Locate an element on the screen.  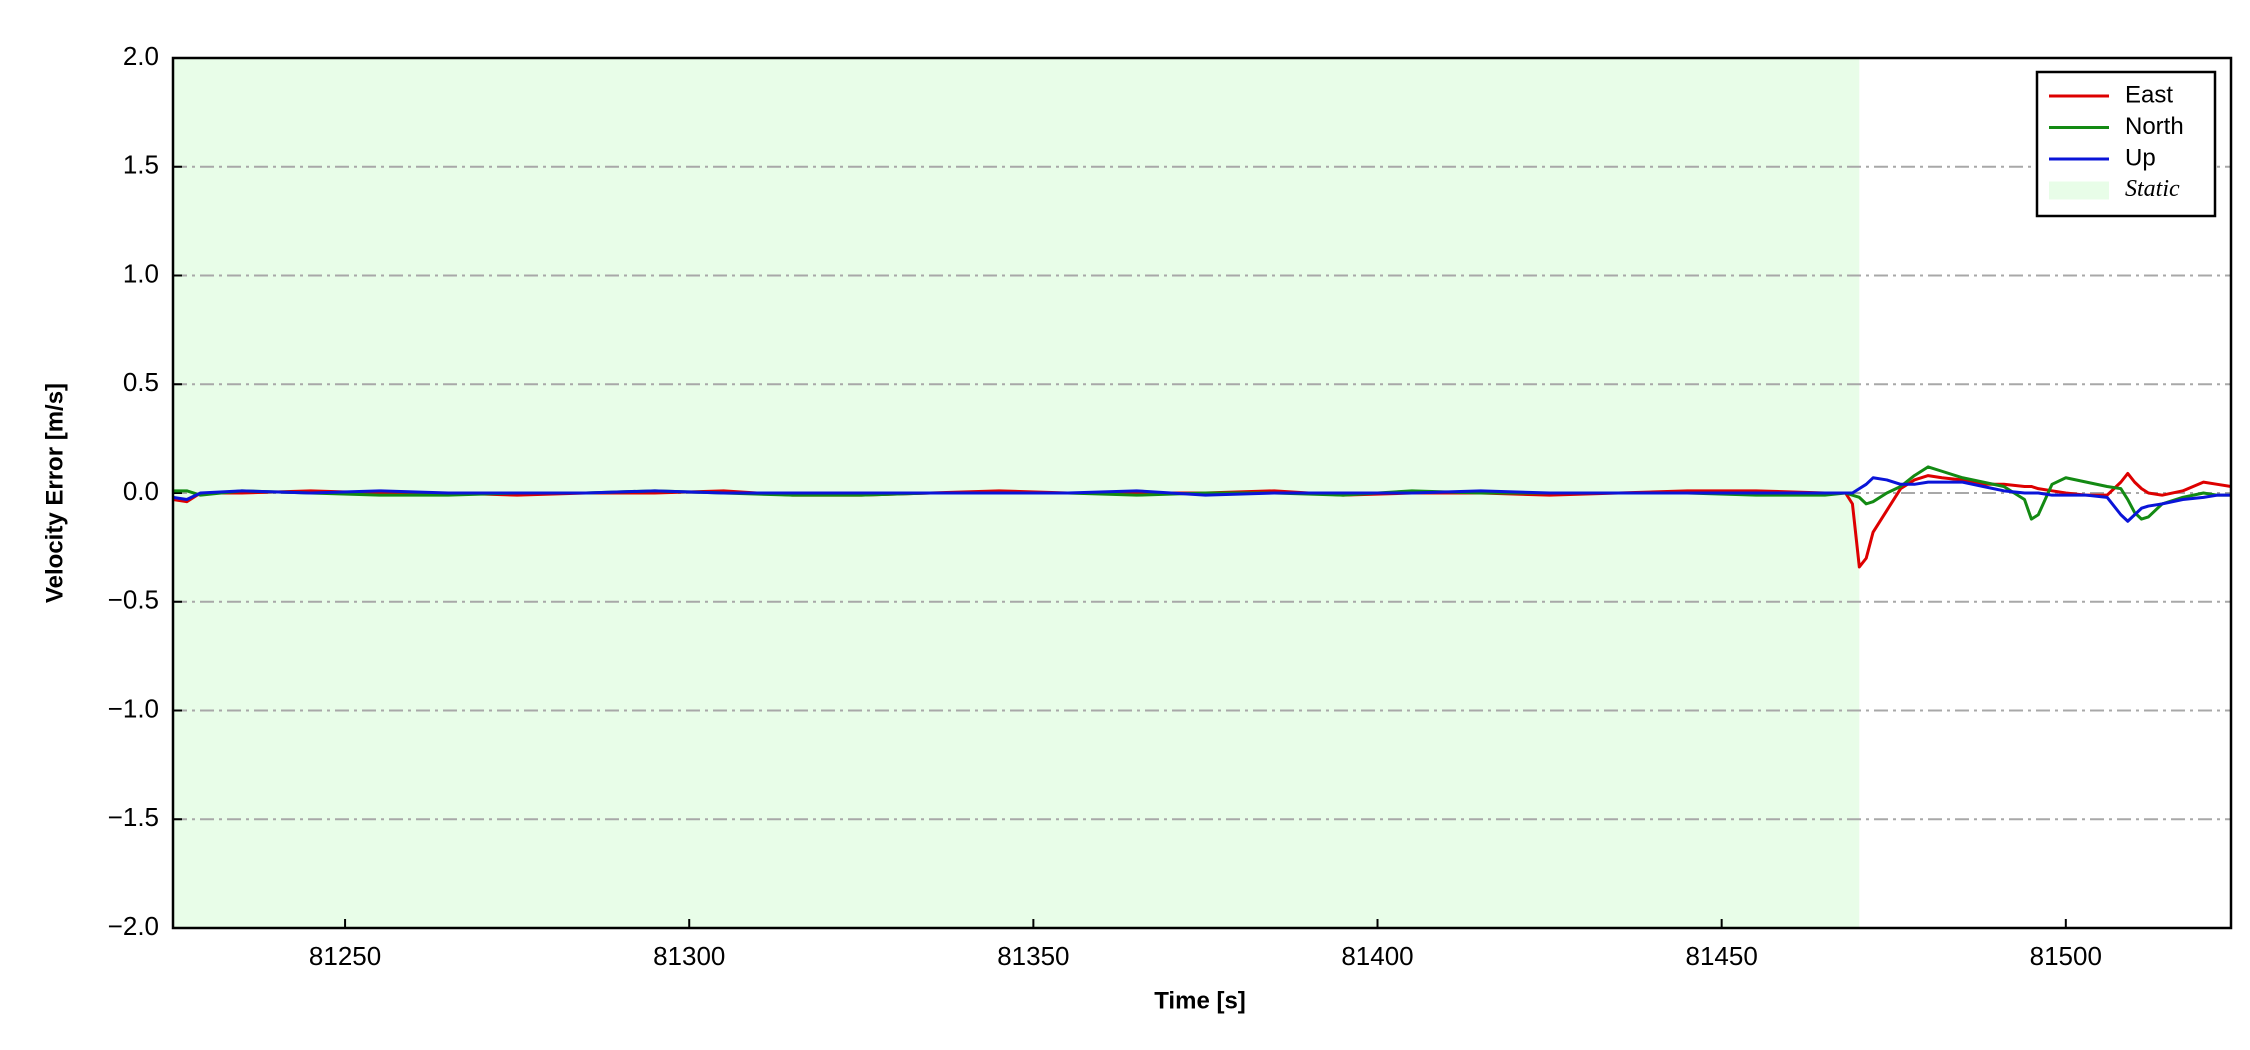
y-tick-label: 1.0 is located at coordinates (141, 273).